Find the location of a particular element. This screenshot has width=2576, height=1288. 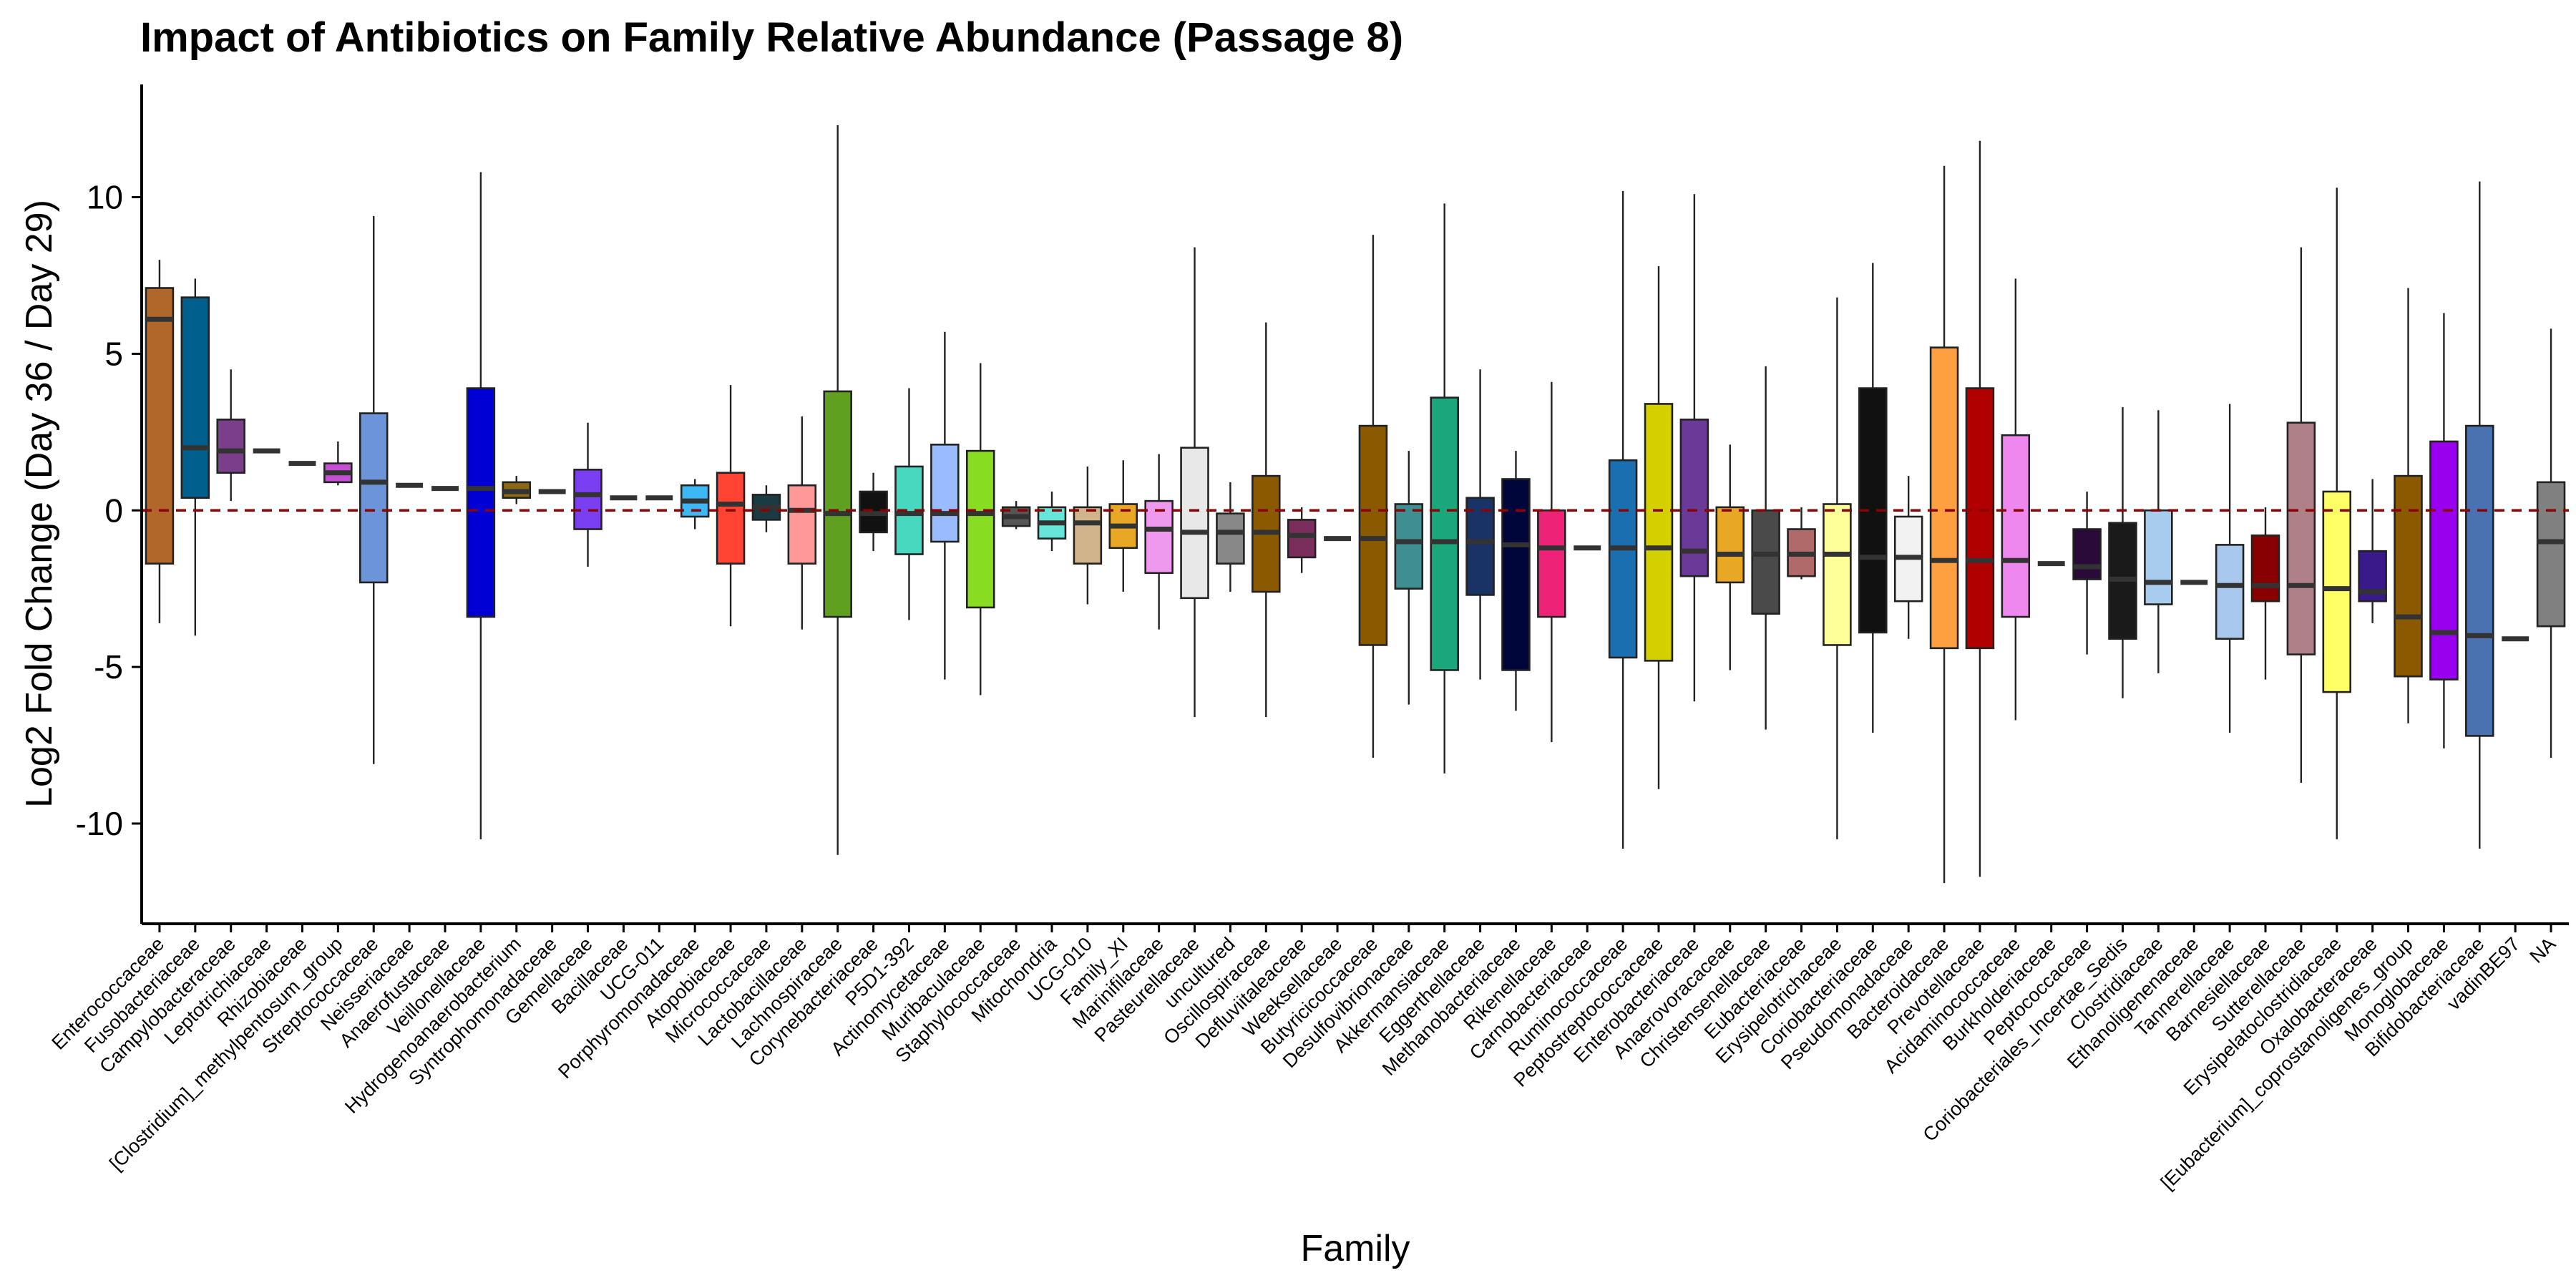

y-axis-ticks: -10 -5 0 5 10 is located at coordinates (109, 510).